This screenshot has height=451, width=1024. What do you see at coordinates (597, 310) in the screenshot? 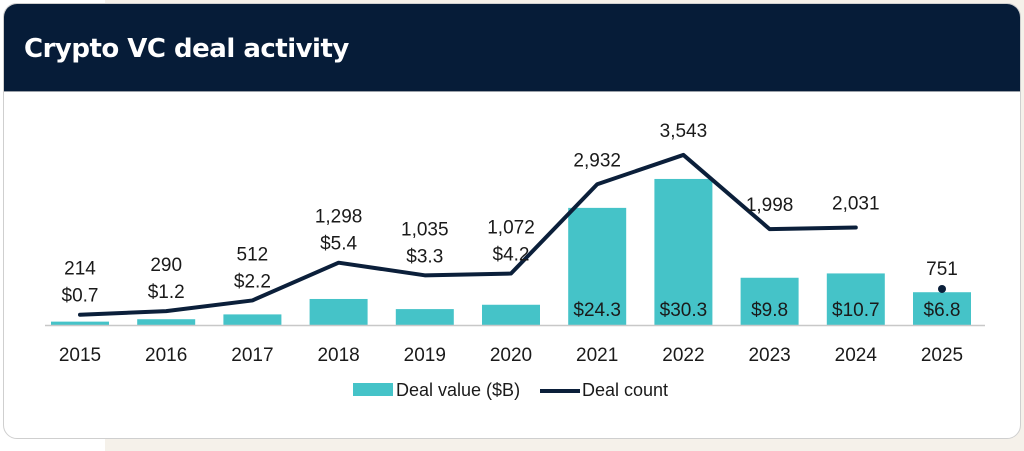
I see `value-label-2021: $24.3` at bounding box center [597, 310].